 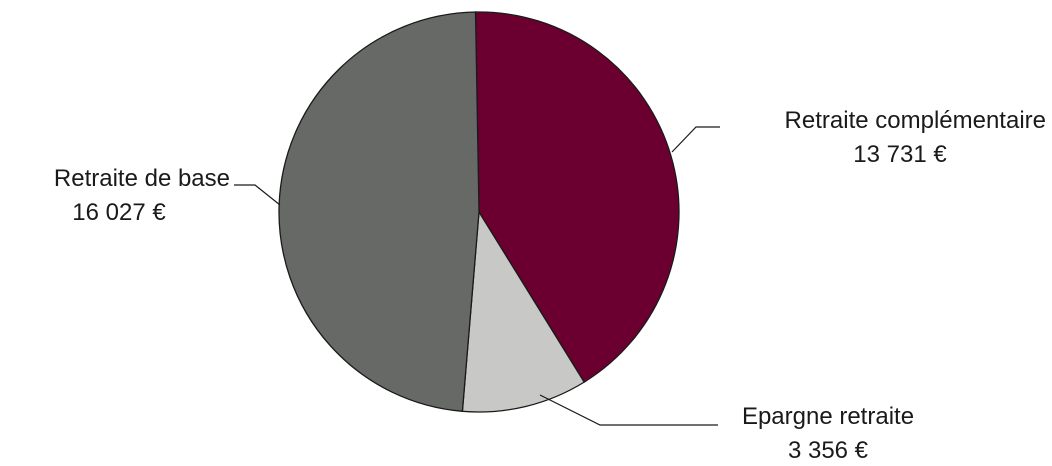 What do you see at coordinates (695, 139) in the screenshot?
I see `leader-line-retraite-complementaire` at bounding box center [695, 139].